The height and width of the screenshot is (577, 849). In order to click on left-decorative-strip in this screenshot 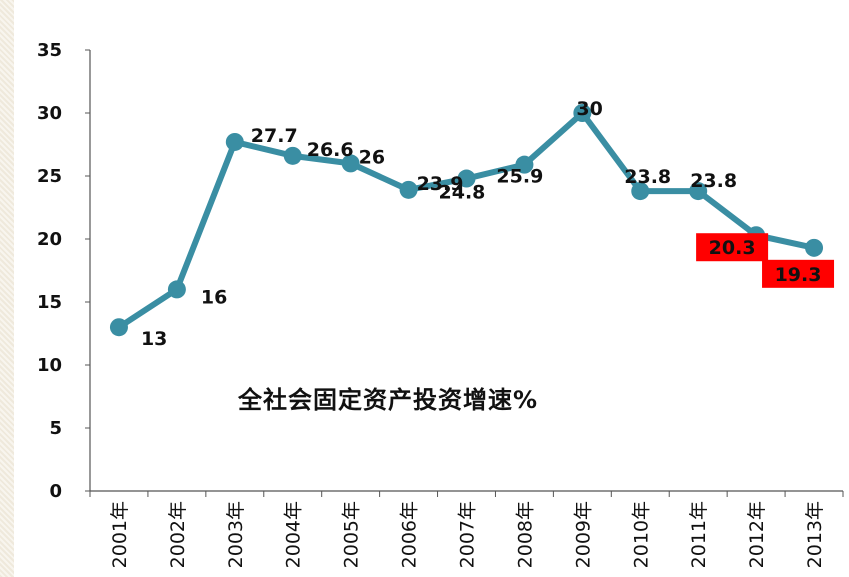, I will do `click(7, 288)`.